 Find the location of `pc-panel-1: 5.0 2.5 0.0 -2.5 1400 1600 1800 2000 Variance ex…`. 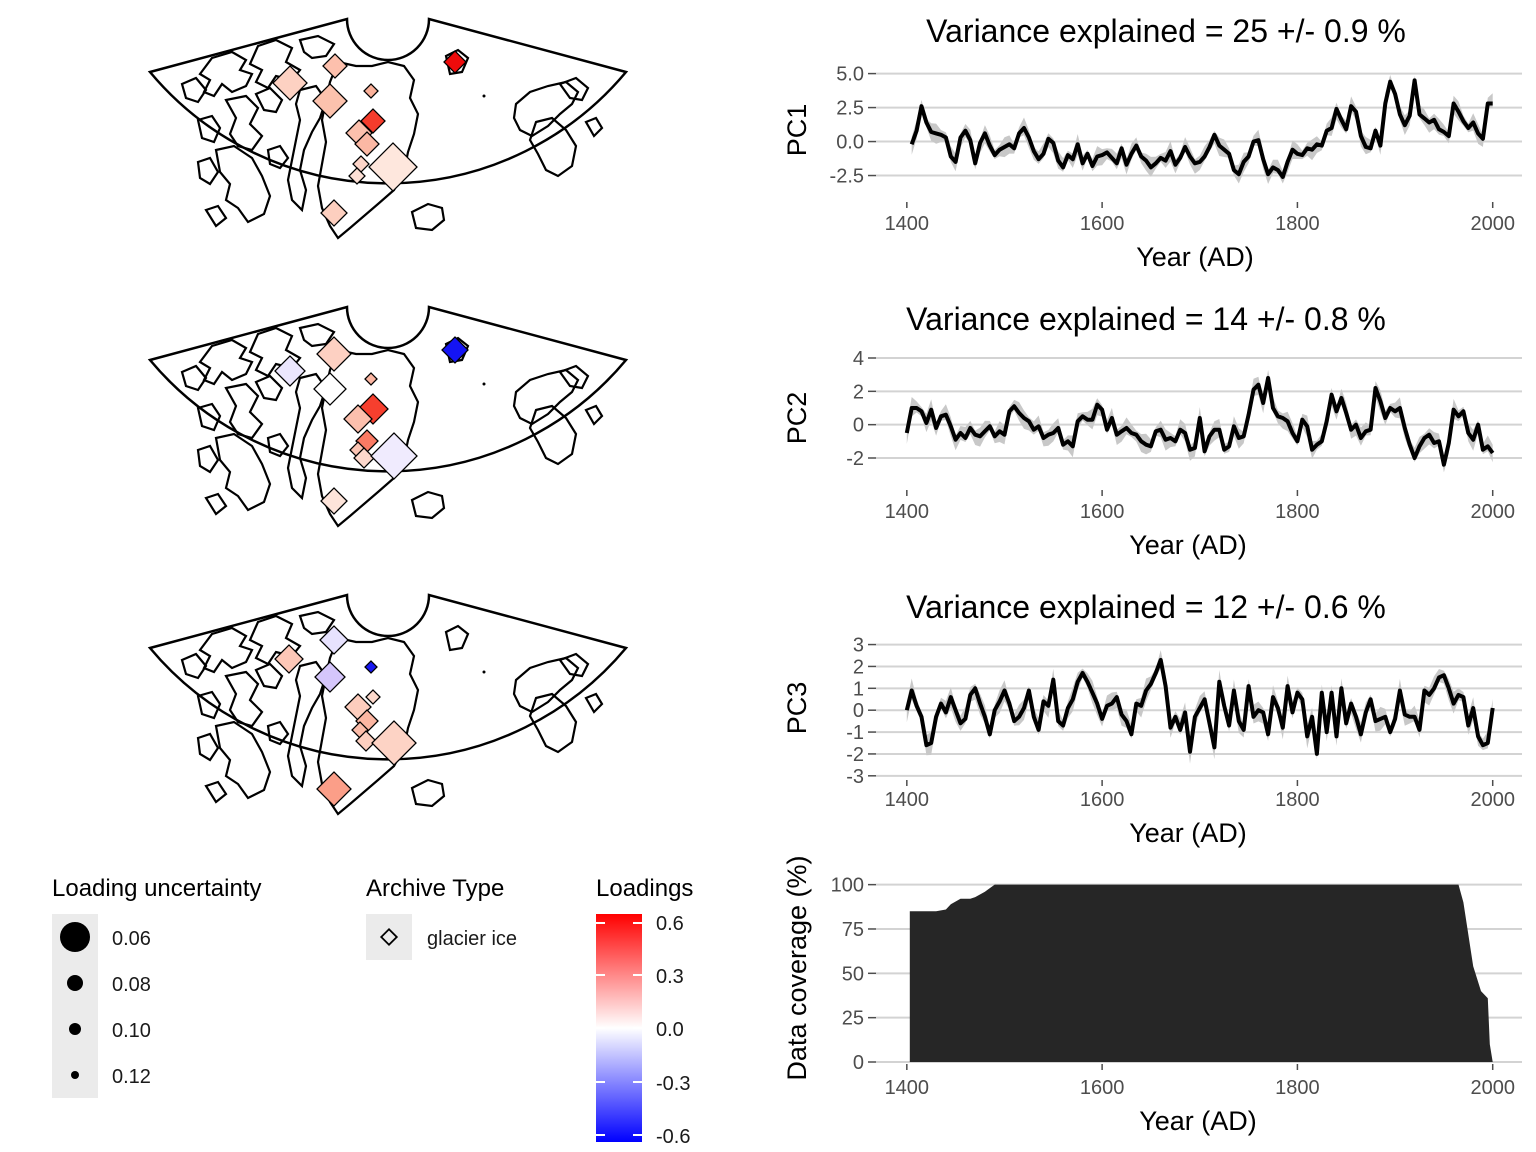

pc-panel-1: 5.0 2.5 0.0 -2.5 1400 1600 1800 2000 Variance ex… is located at coordinates (1152, 142).